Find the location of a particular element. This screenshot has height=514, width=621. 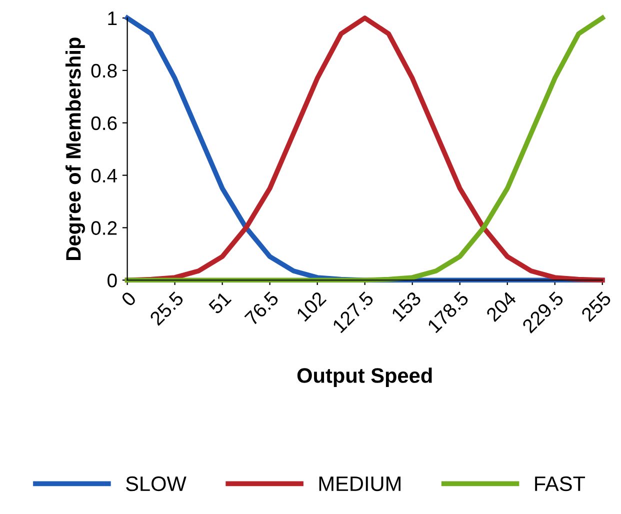

y-axis-title: Degree of Membership is located at coordinates (75, 149).